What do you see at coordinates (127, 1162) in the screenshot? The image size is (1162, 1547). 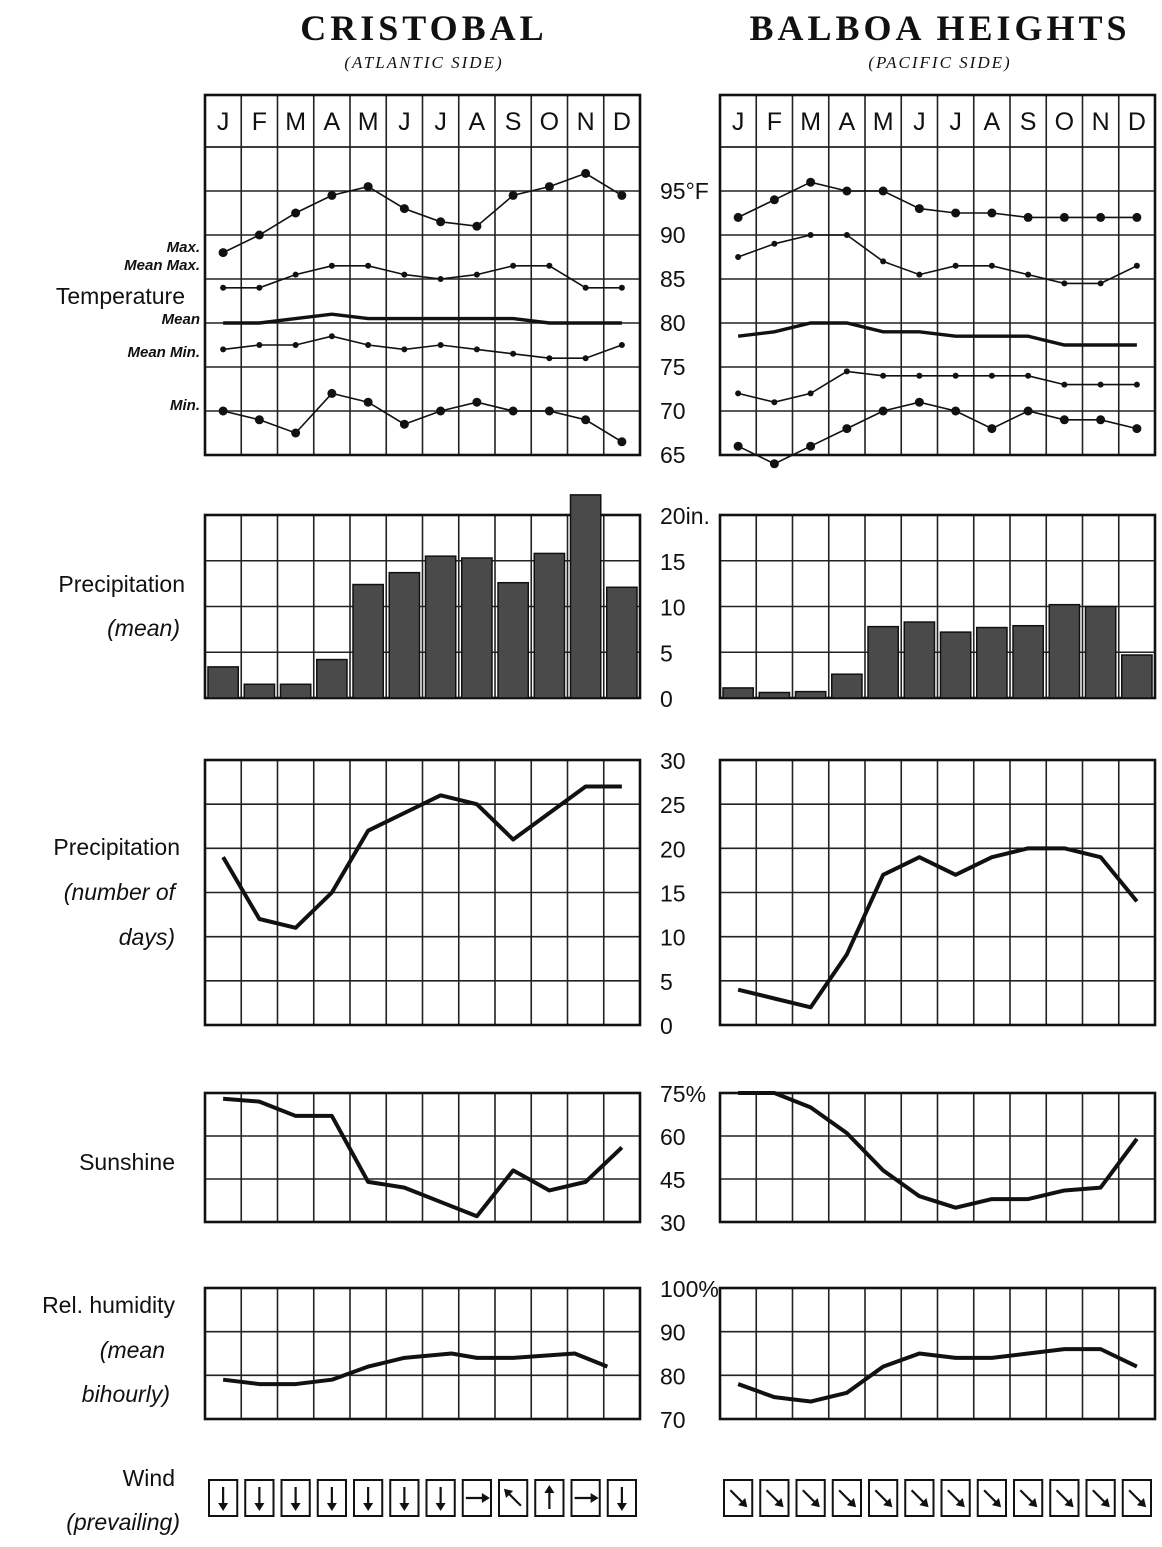 I see `label-sunshine: Sunshine` at bounding box center [127, 1162].